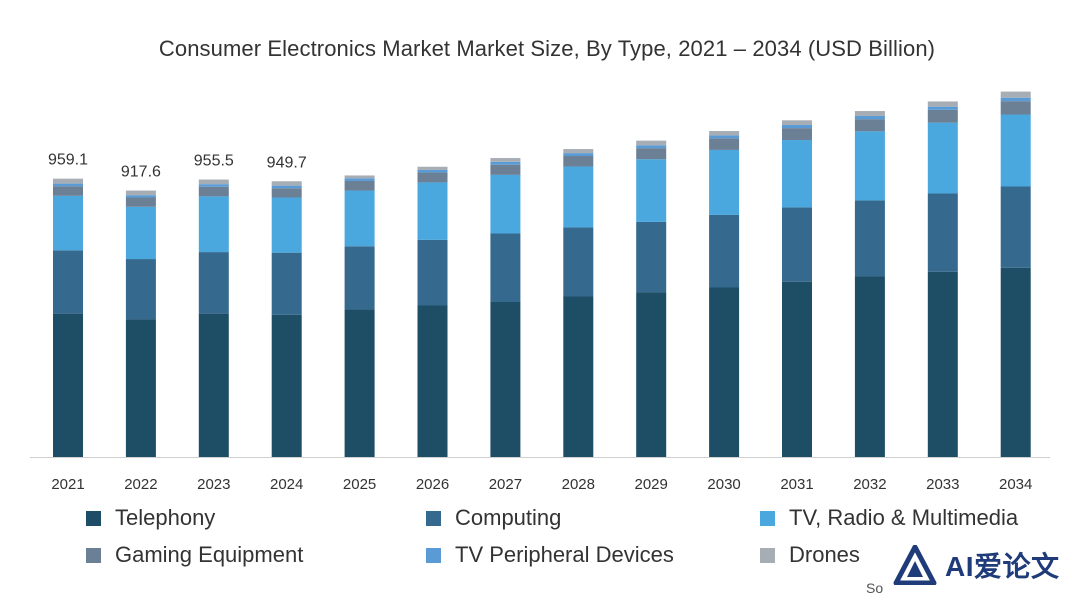 Image resolution: width=1080 pixels, height=603 pixels. Describe the element at coordinates (505, 484) in the screenshot. I see `x-tick-label: 2027` at that location.